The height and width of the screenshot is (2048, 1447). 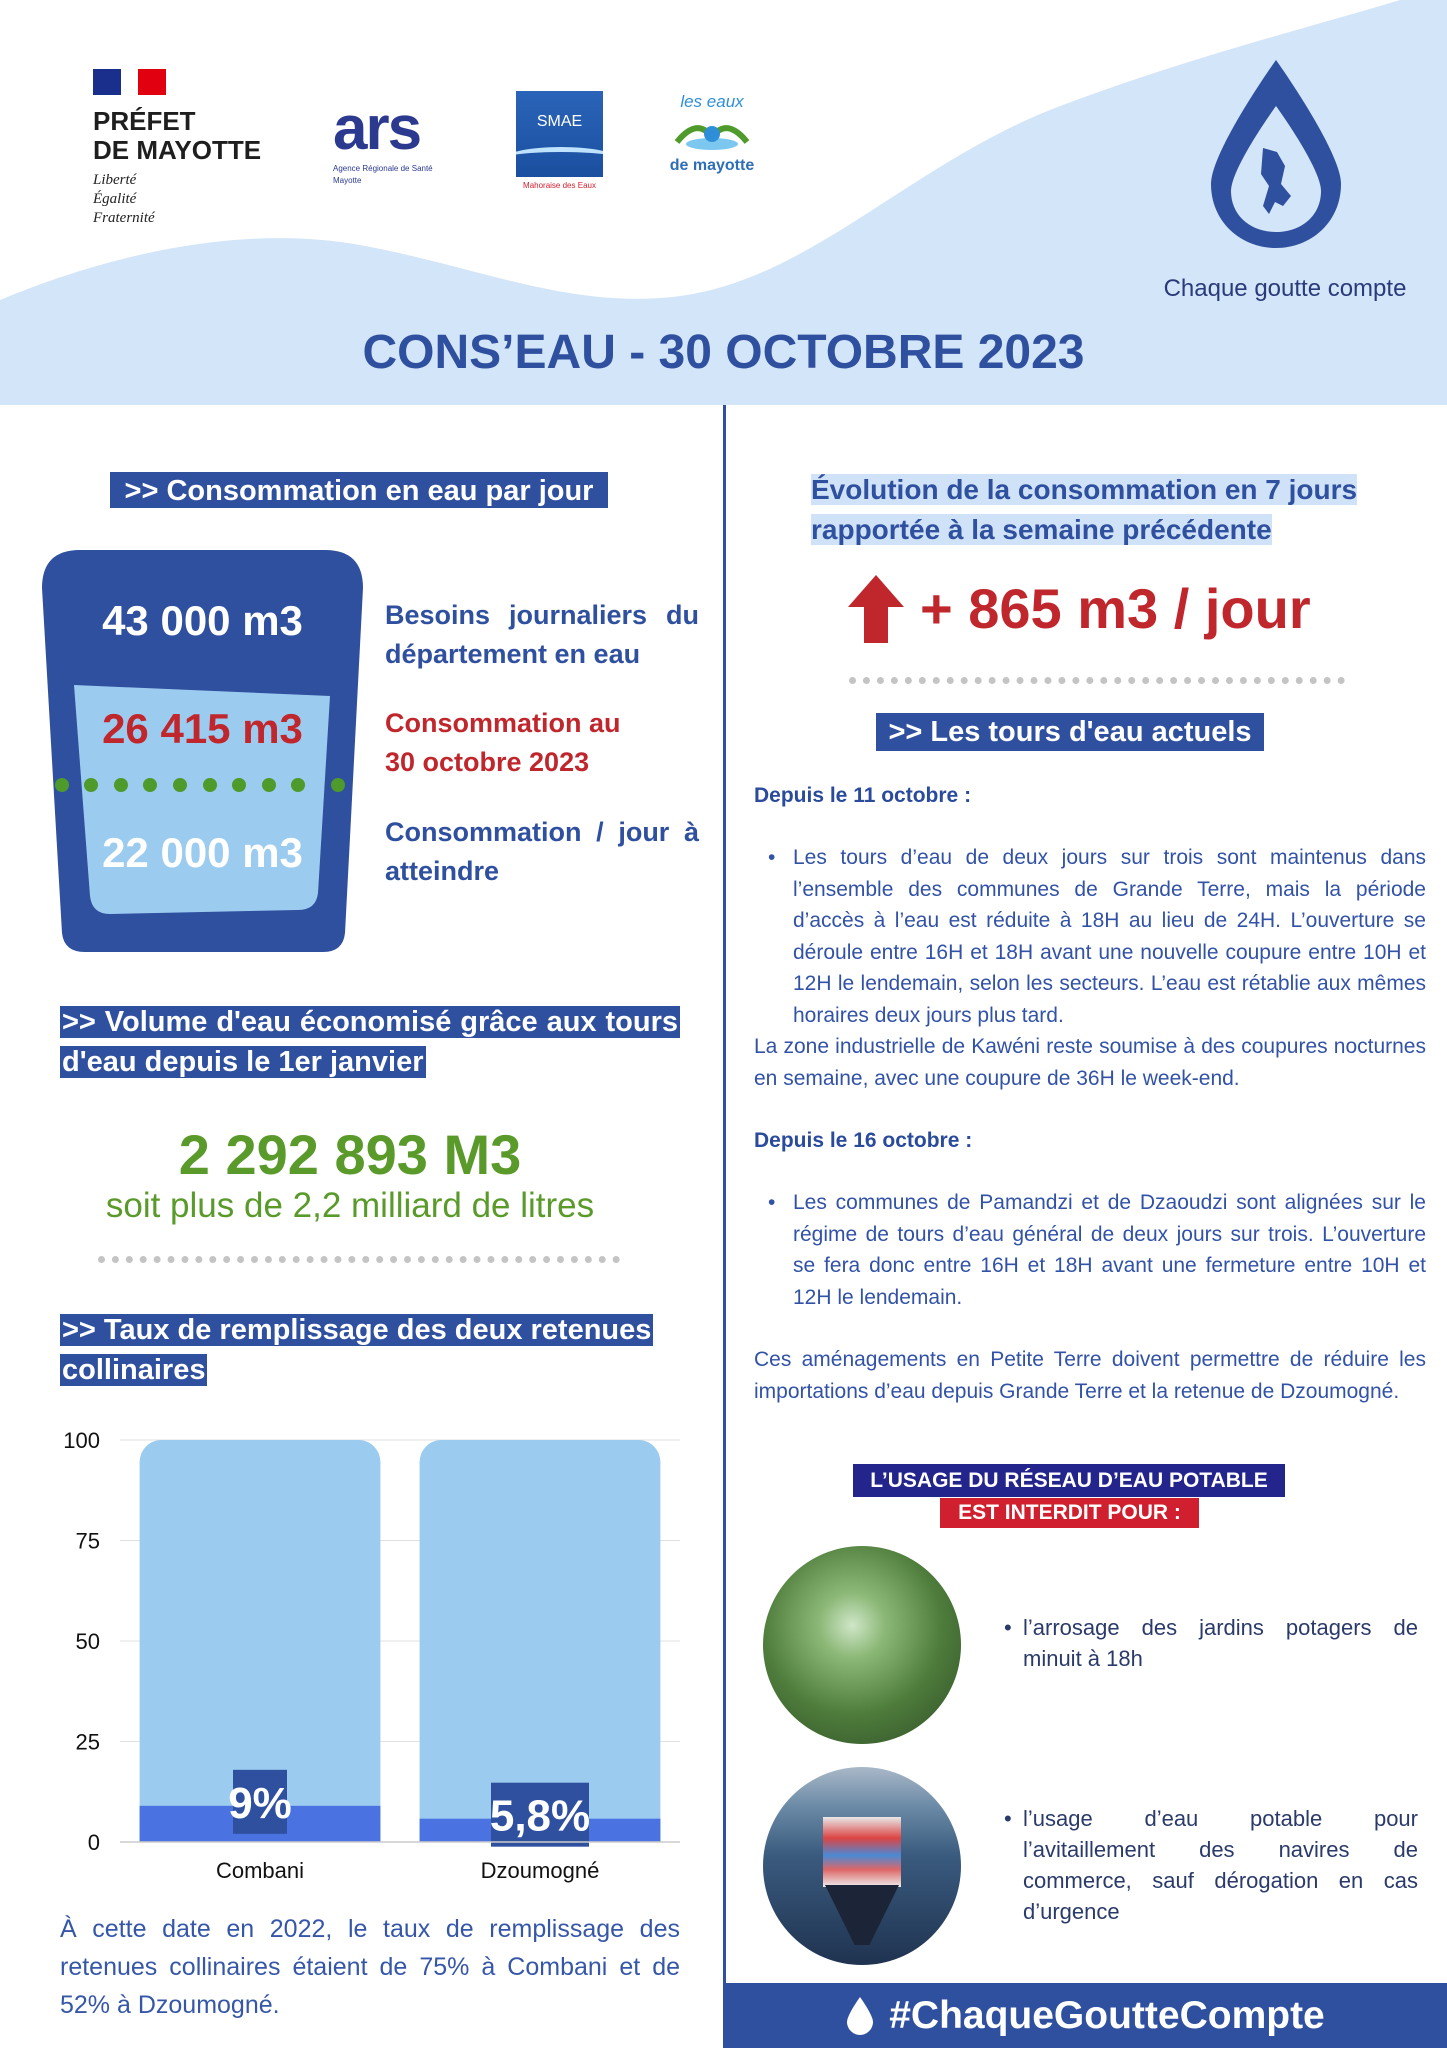 What do you see at coordinates (202, 620) in the screenshot?
I see `needs-value: 43 000 m3` at bounding box center [202, 620].